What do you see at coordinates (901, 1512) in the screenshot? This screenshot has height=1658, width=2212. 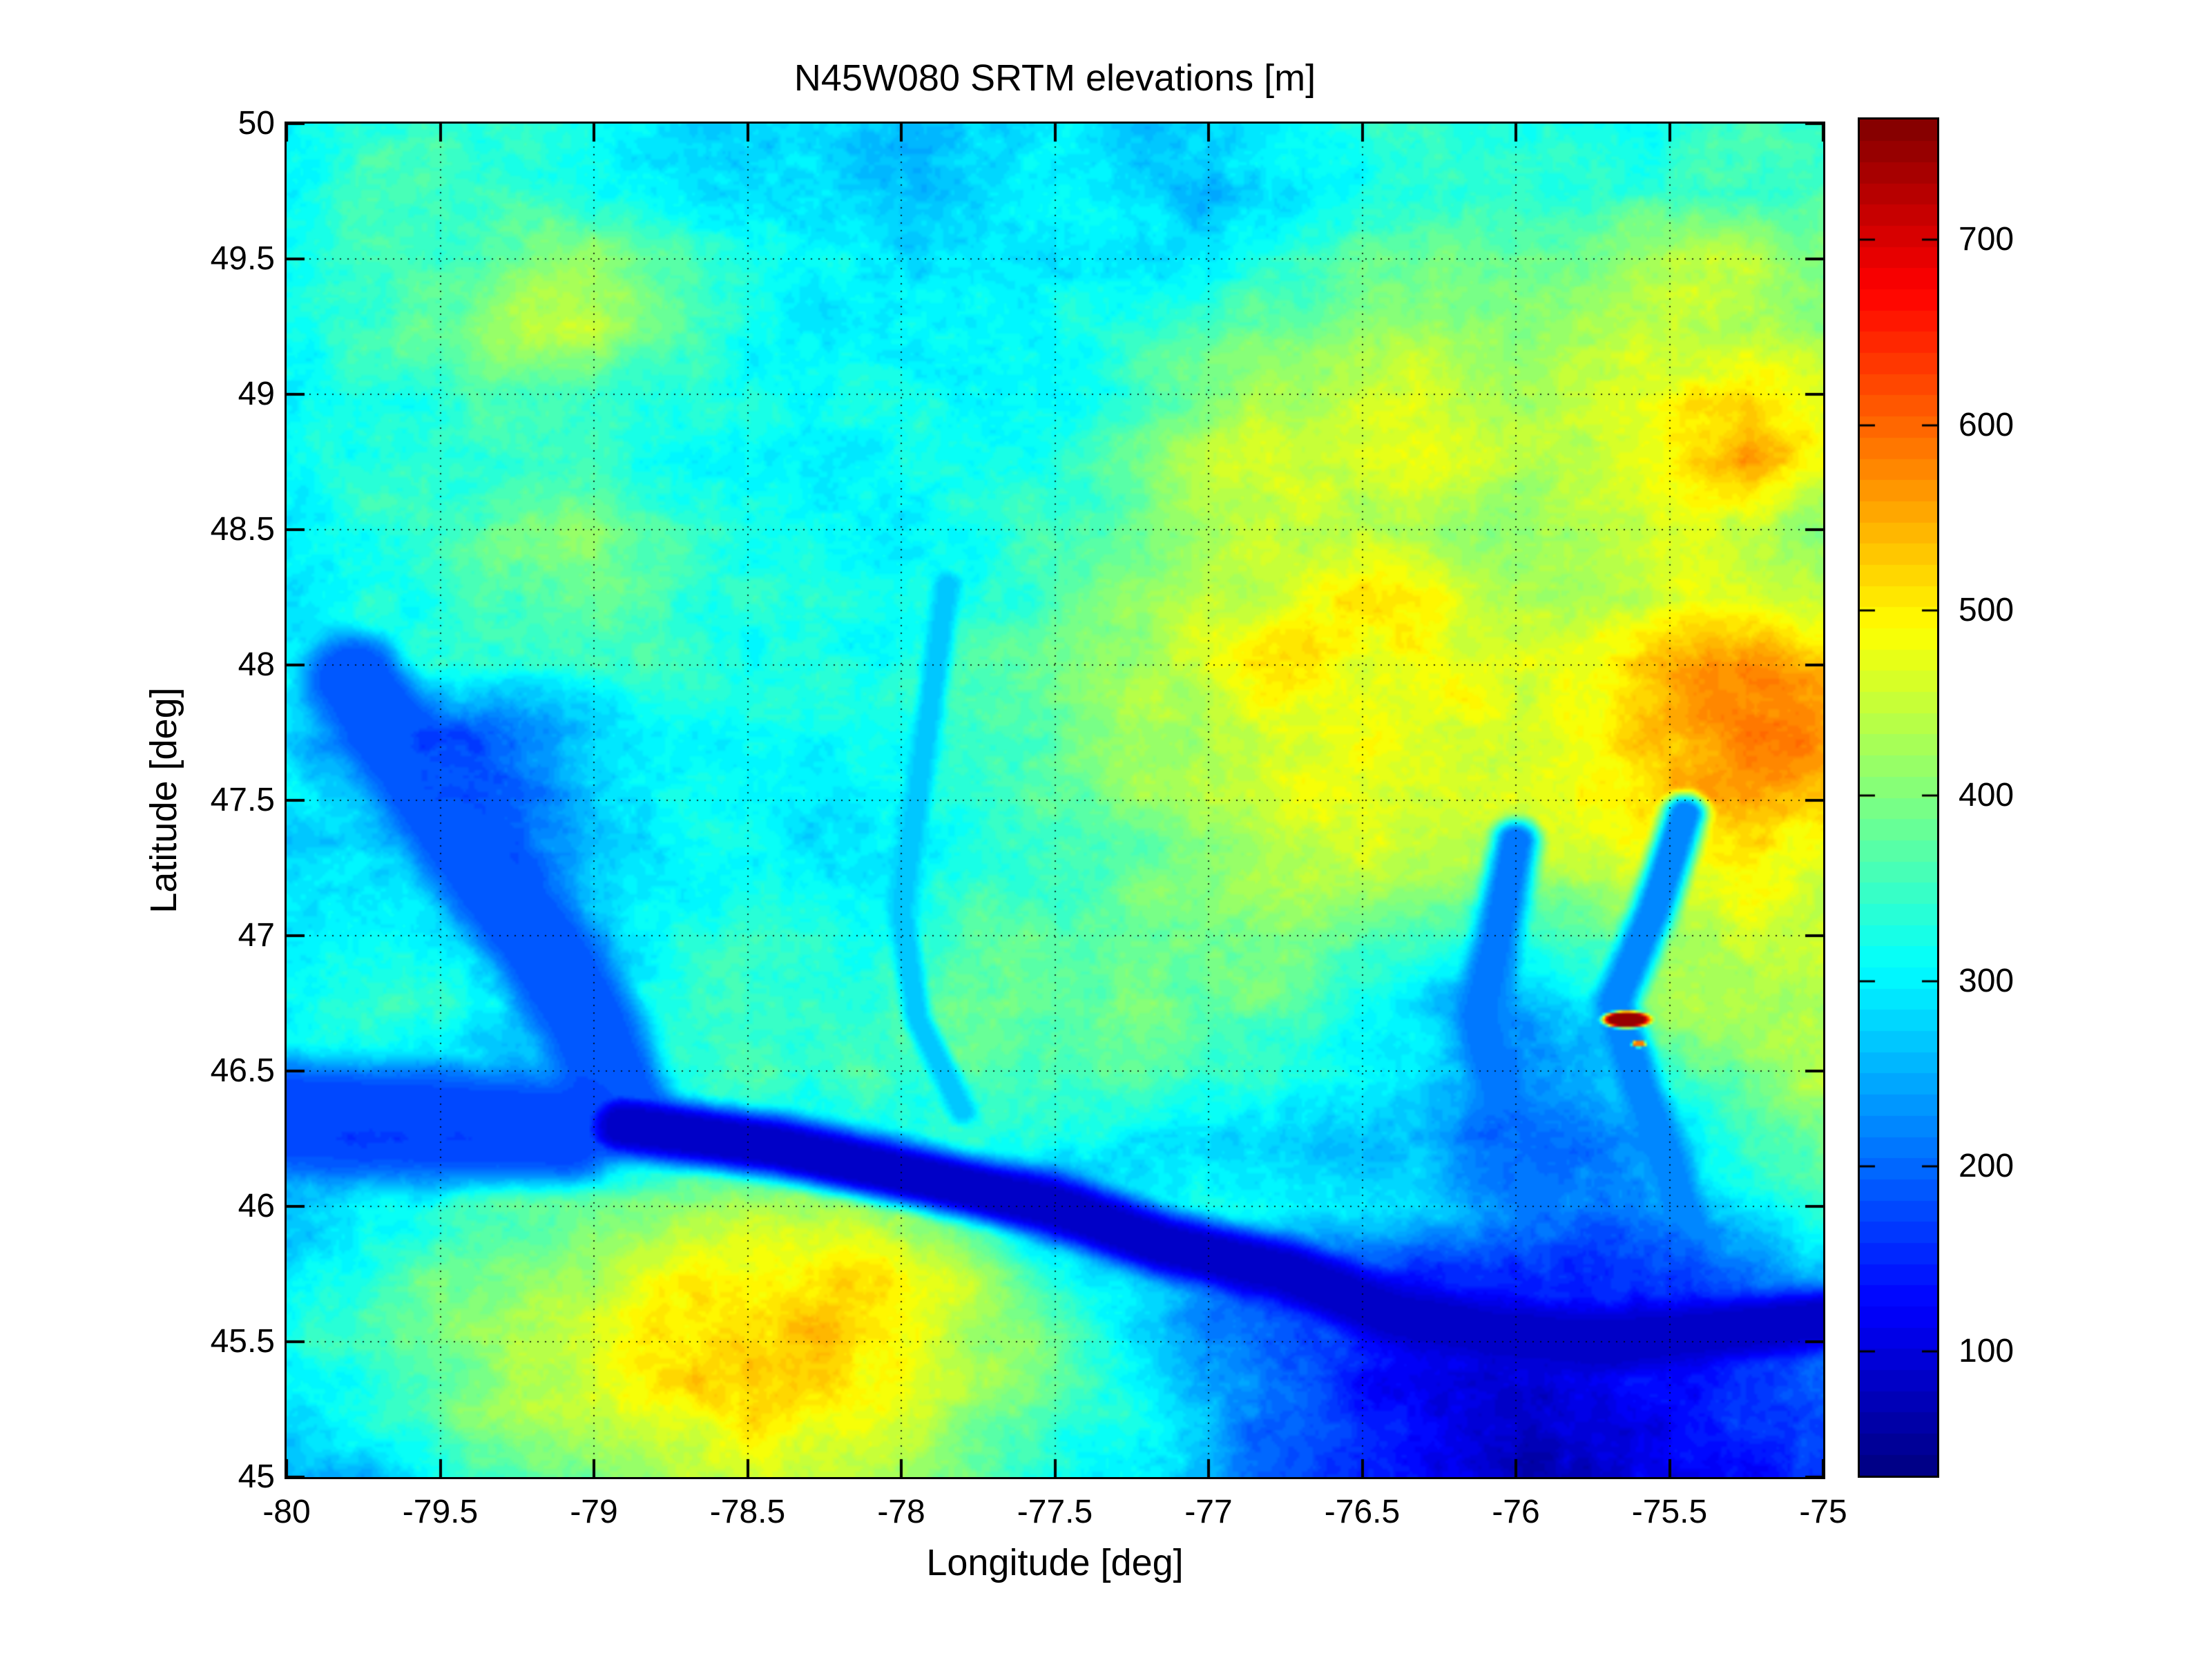 I see `x-tick-label: -78` at bounding box center [901, 1512].